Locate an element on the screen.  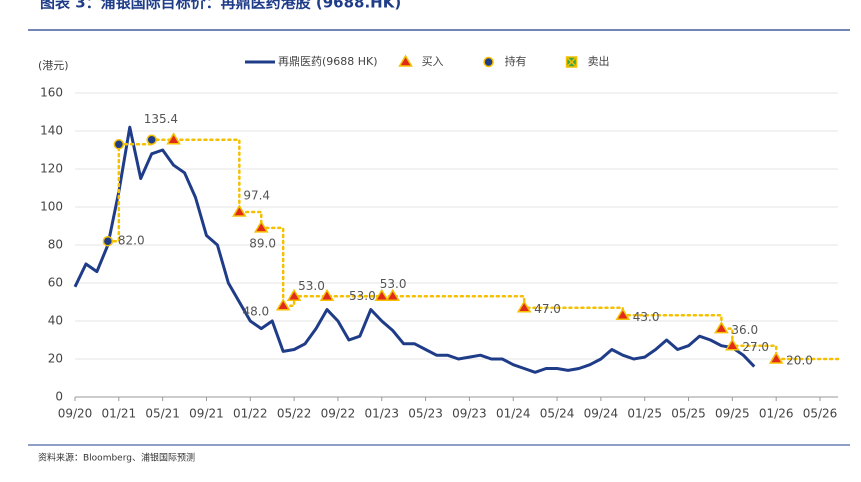
x-tick-label: 01/21 is located at coordinates (119, 414).